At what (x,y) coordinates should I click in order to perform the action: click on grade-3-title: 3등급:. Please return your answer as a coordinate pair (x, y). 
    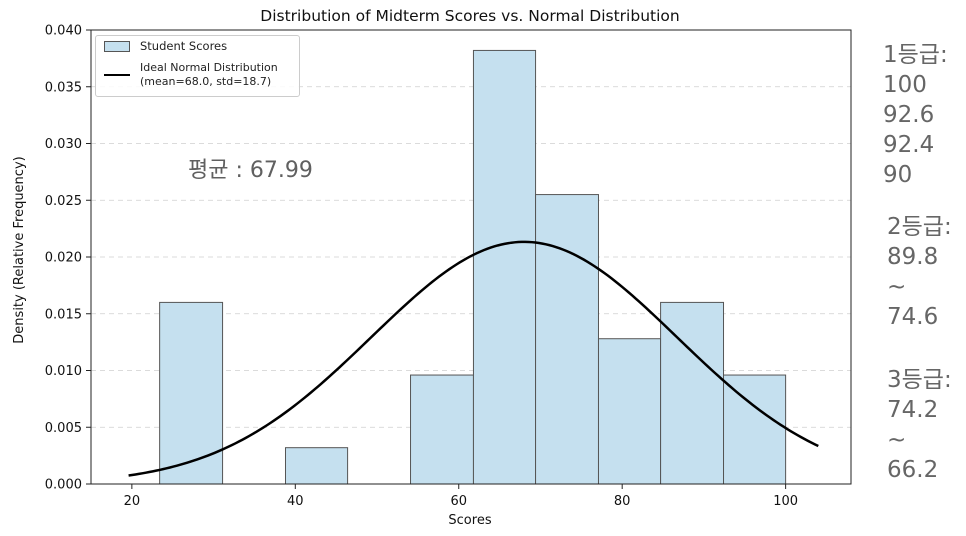
    Looking at the image, I should click on (919, 380).